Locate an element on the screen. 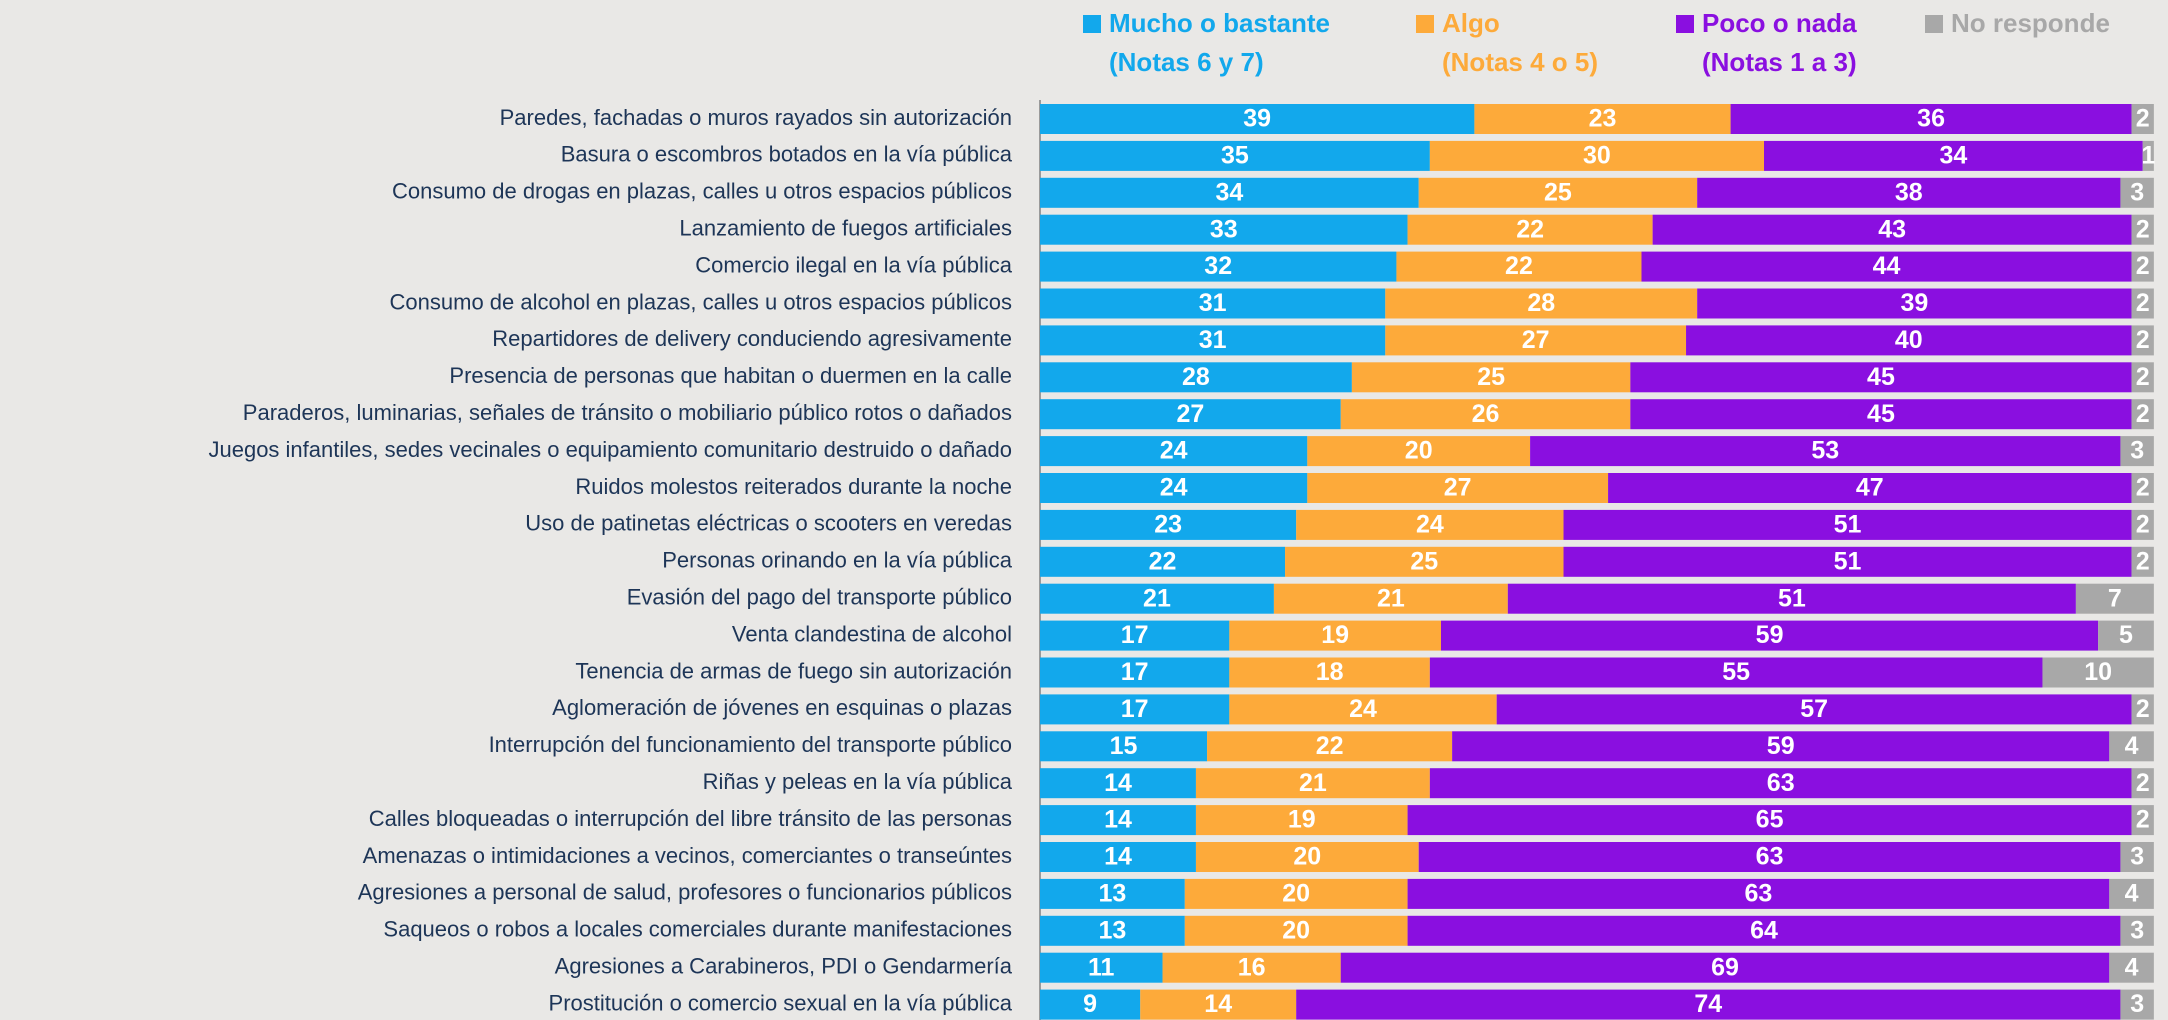 This screenshot has width=2168, height=1020. value-label: 5 is located at coordinates (2126, 635).